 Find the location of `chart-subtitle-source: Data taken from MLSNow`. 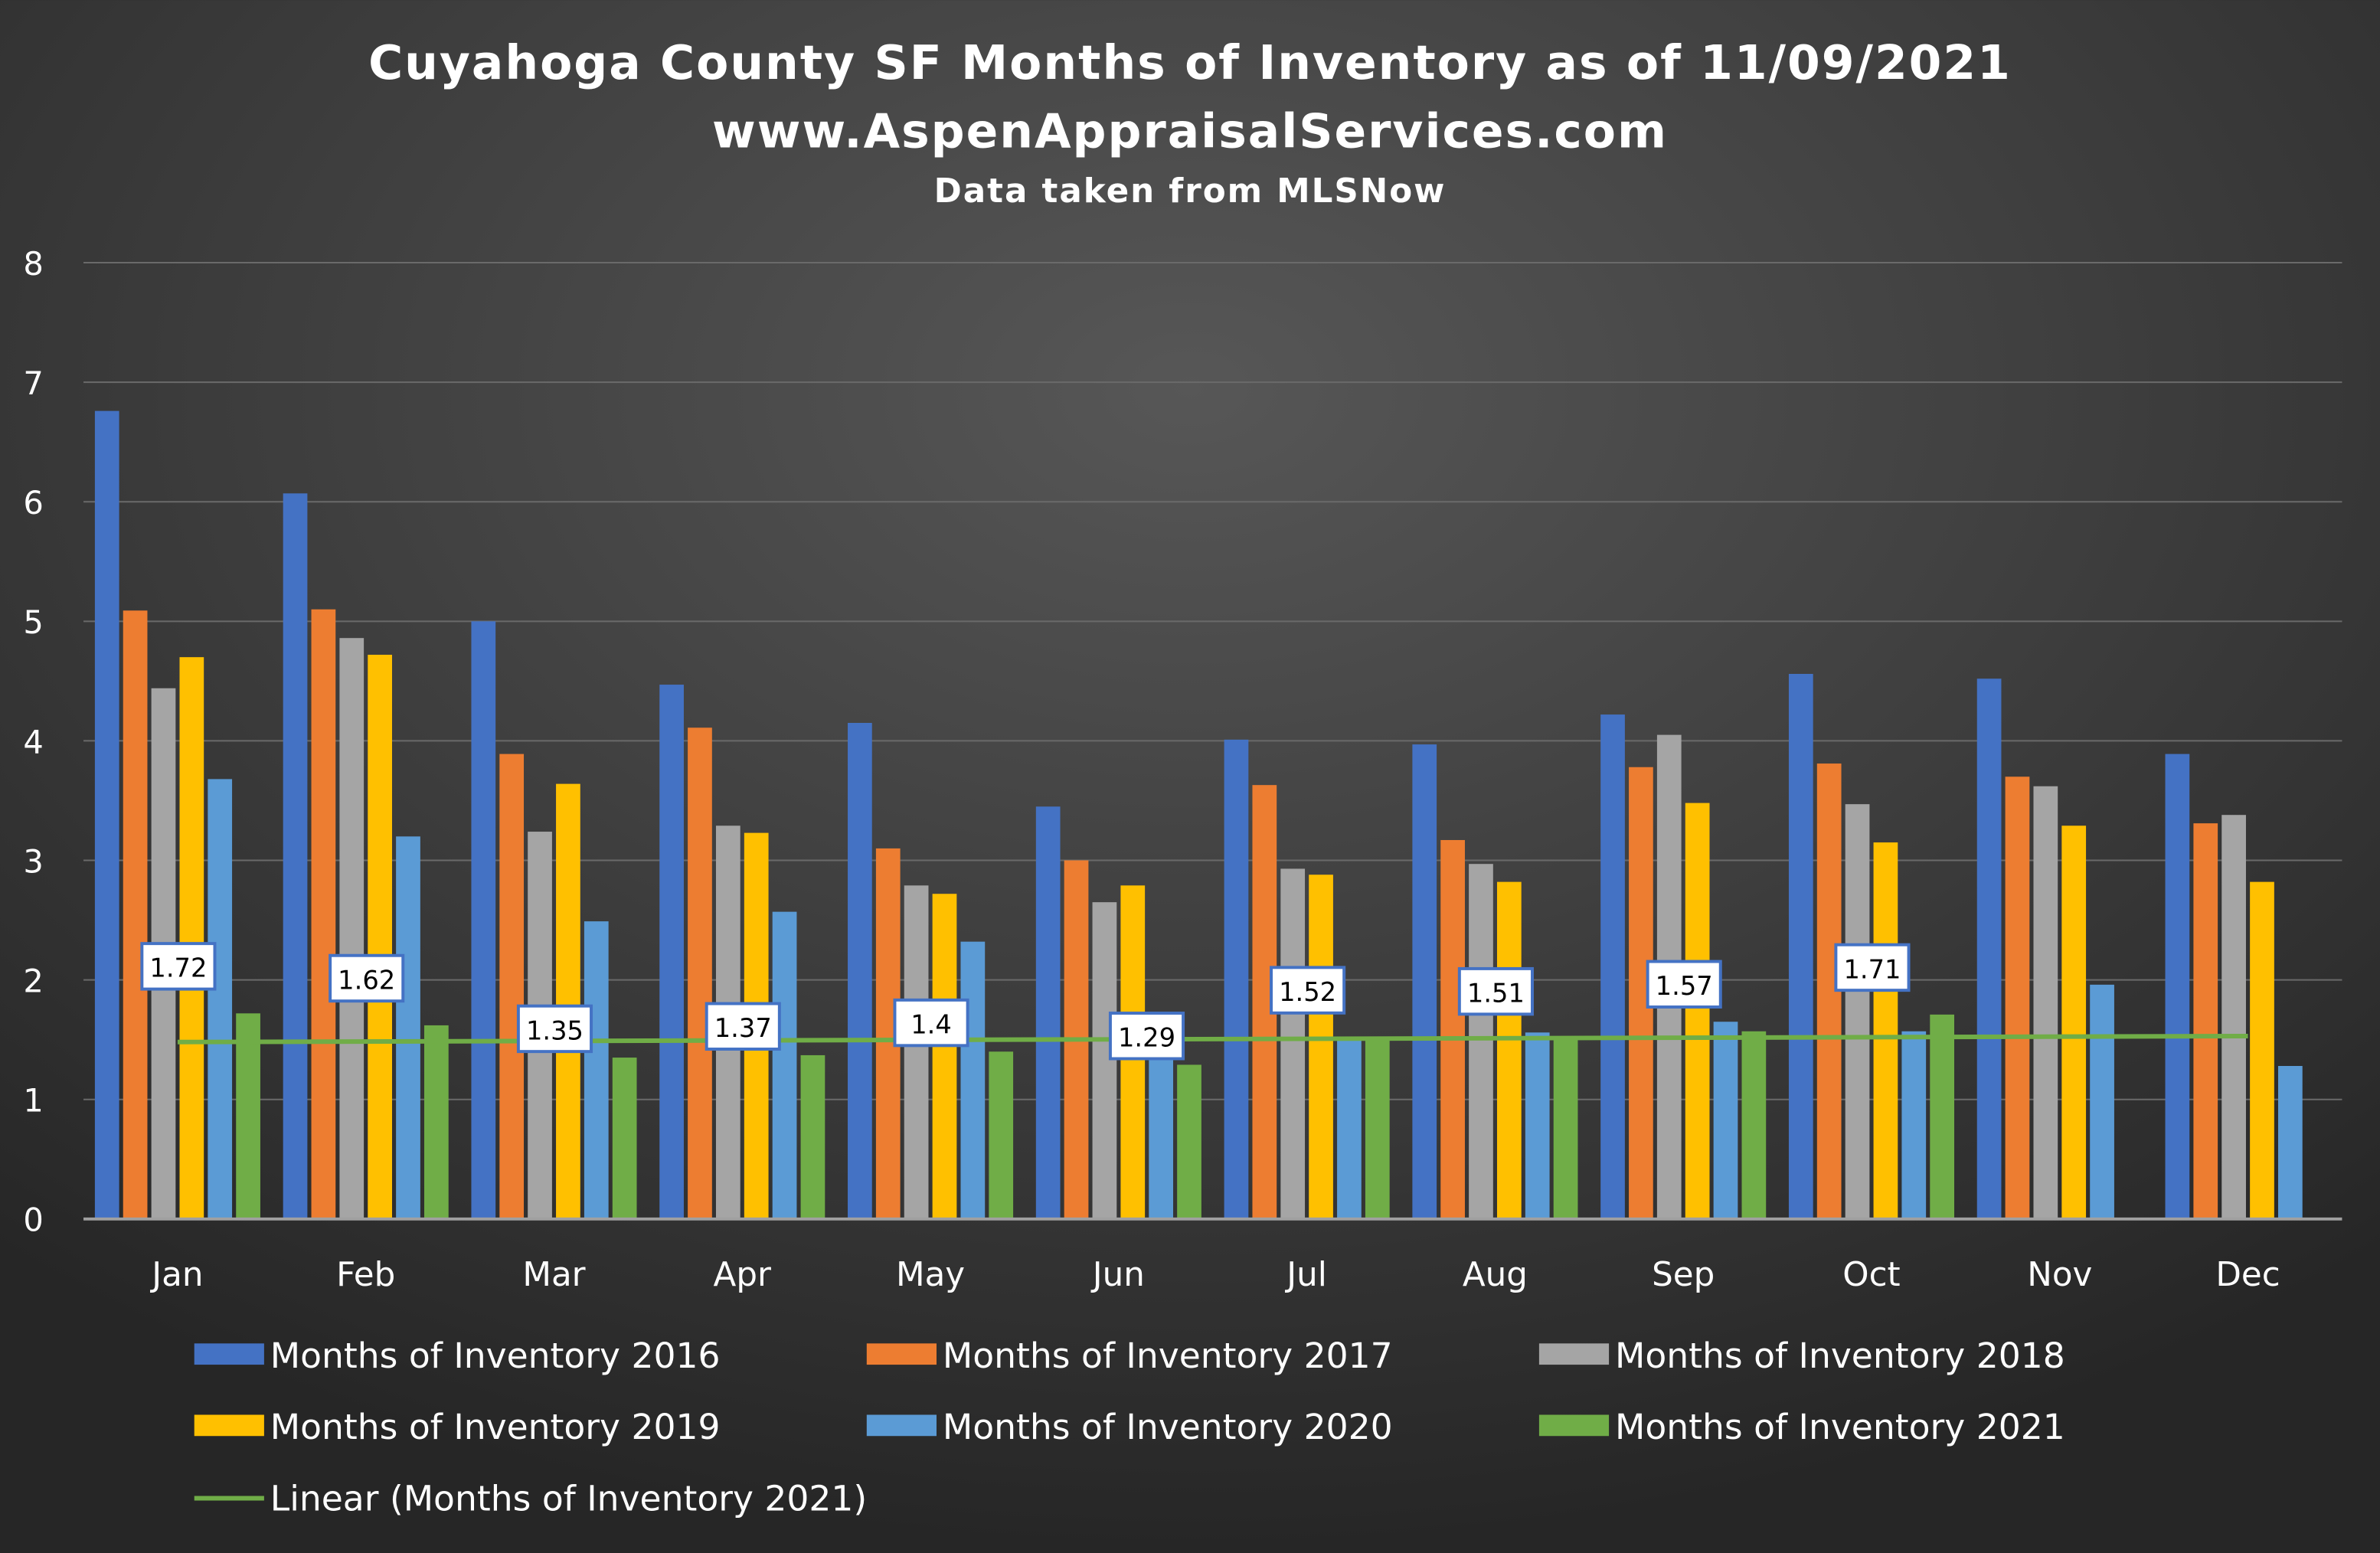

chart-subtitle-source: Data taken from MLSNow is located at coordinates (1190, 191).